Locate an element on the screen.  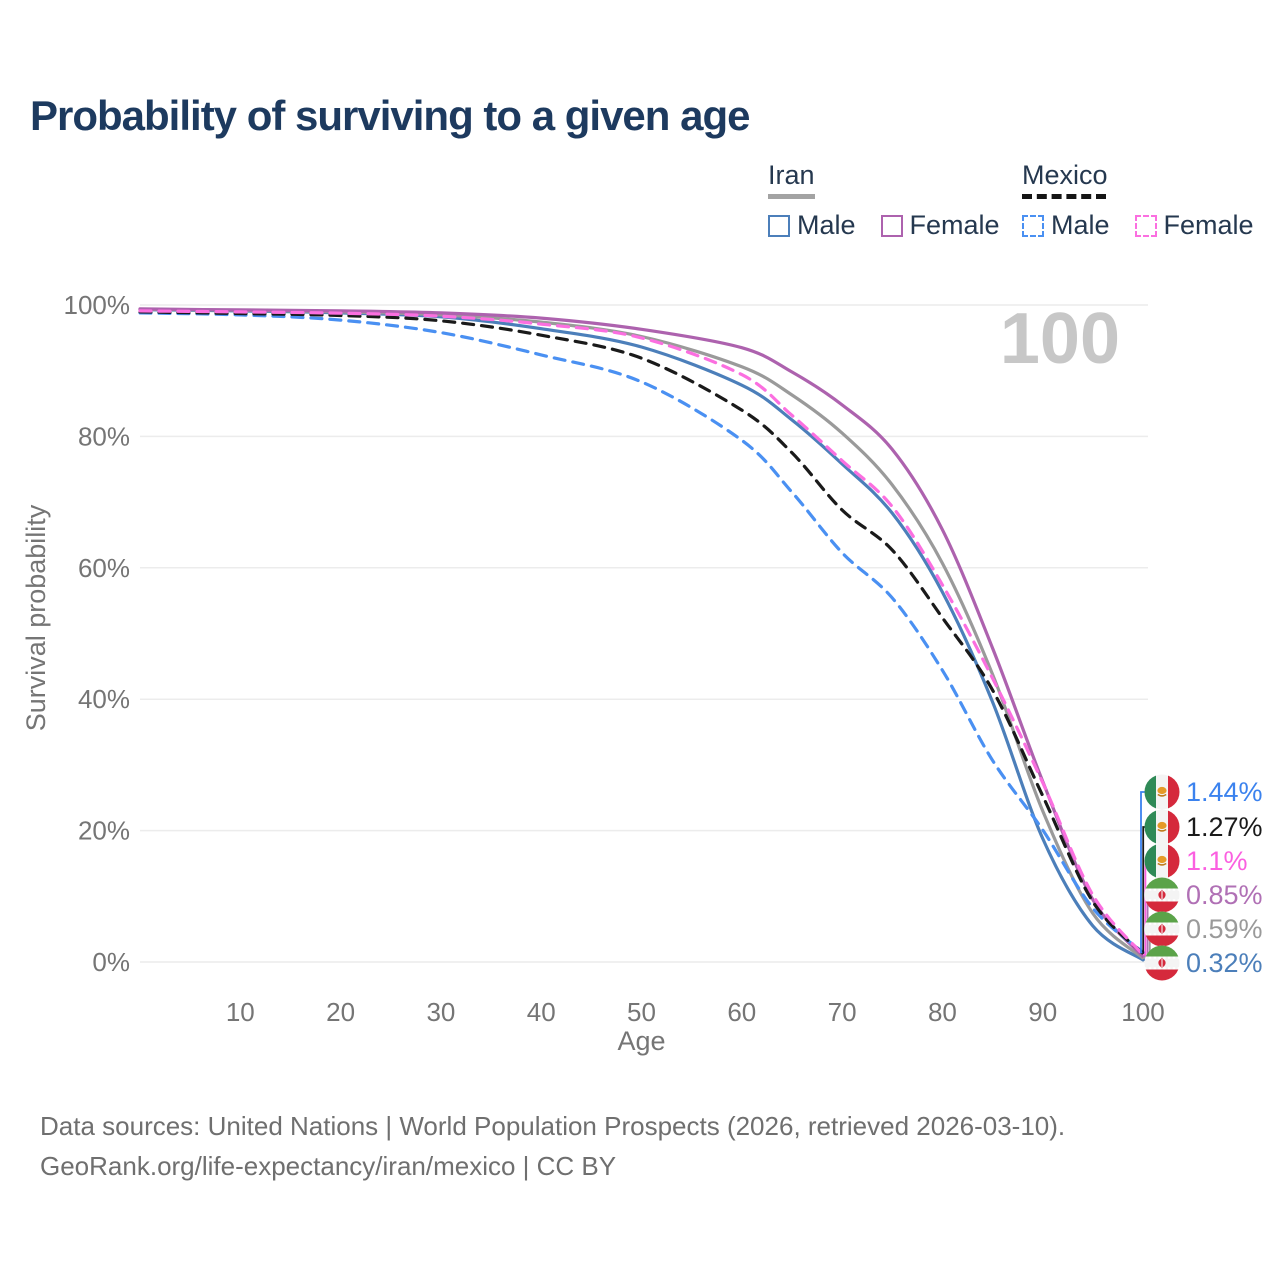
end-label-mexico_male: 1.44% is located at coordinates (1203, 792).